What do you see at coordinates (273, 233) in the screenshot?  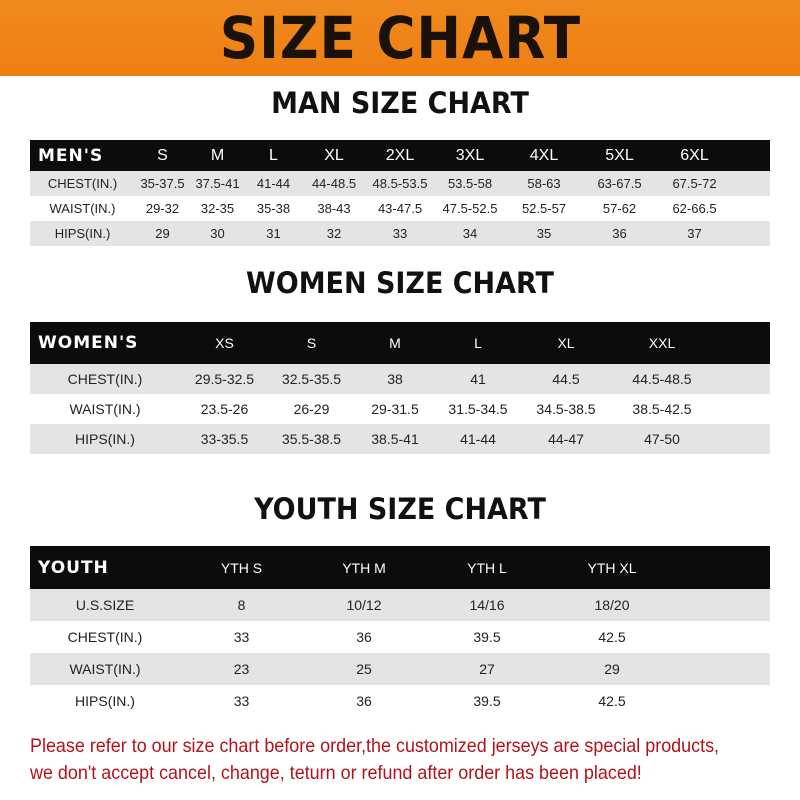 I see `cell-value: 31` at bounding box center [273, 233].